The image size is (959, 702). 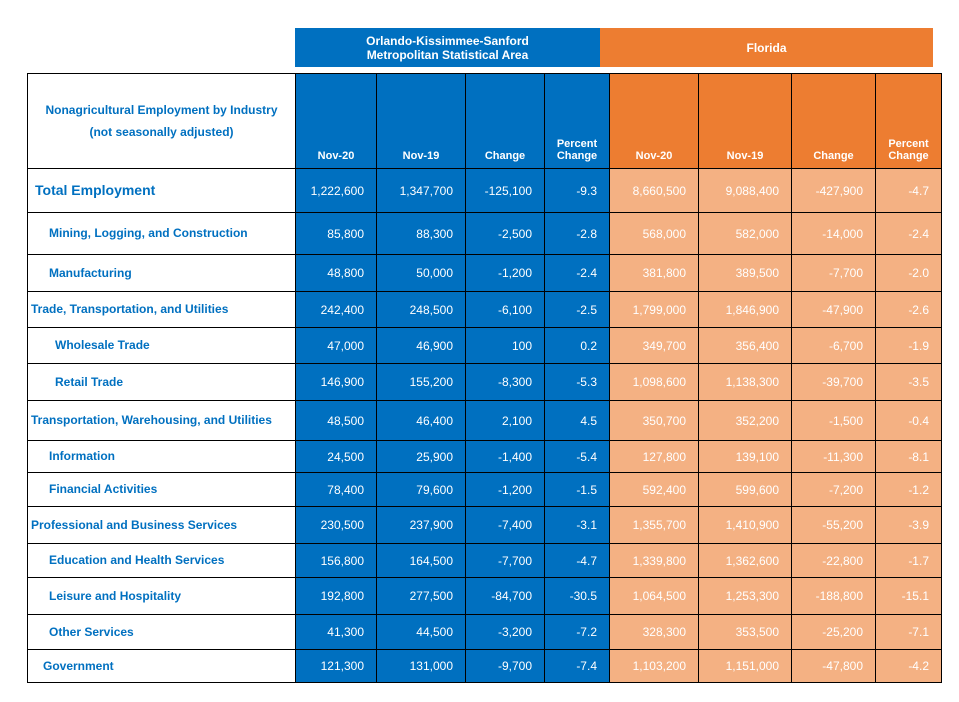 I want to click on msa-nov19-cell: 237,900, so click(x=421, y=525).